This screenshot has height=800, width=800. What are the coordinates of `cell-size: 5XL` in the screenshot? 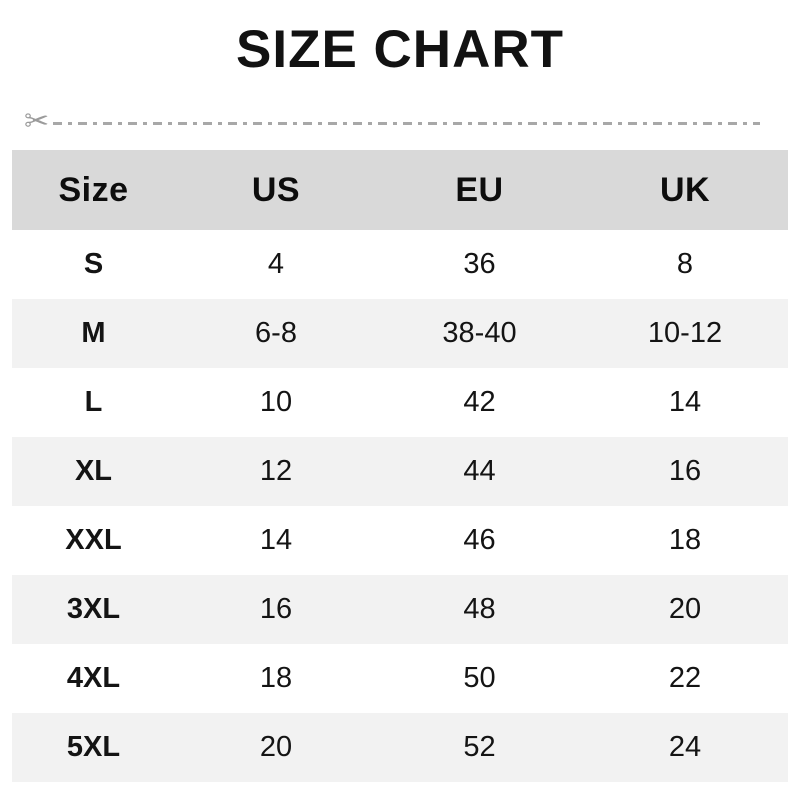 It's located at (93, 747).